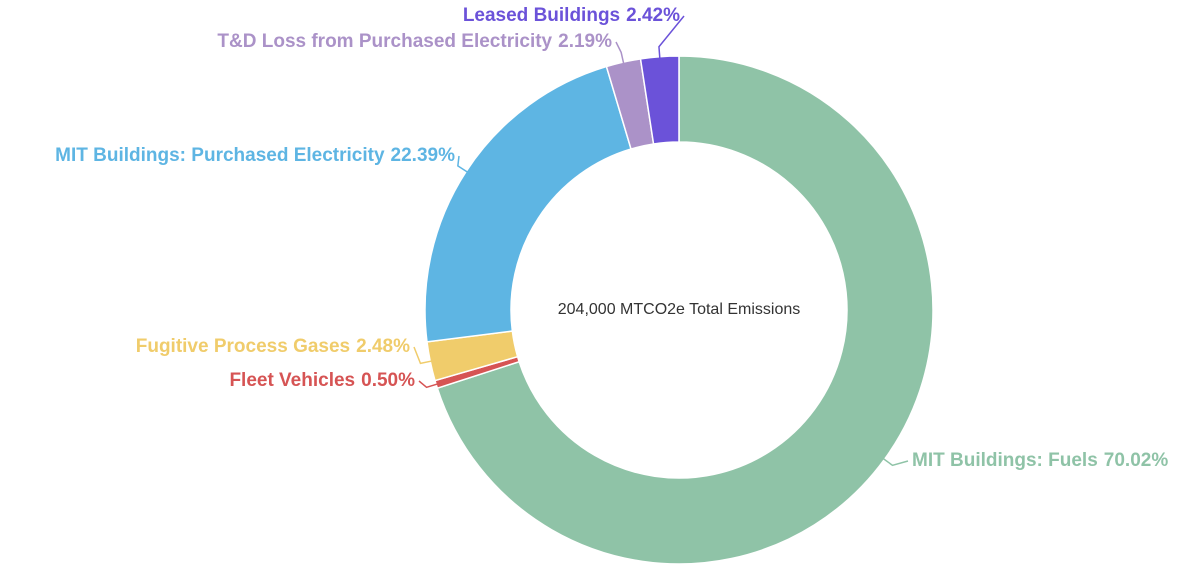 The image size is (1196, 569). I want to click on slice-label: Fleet Vehicles 0.50%, so click(322, 380).